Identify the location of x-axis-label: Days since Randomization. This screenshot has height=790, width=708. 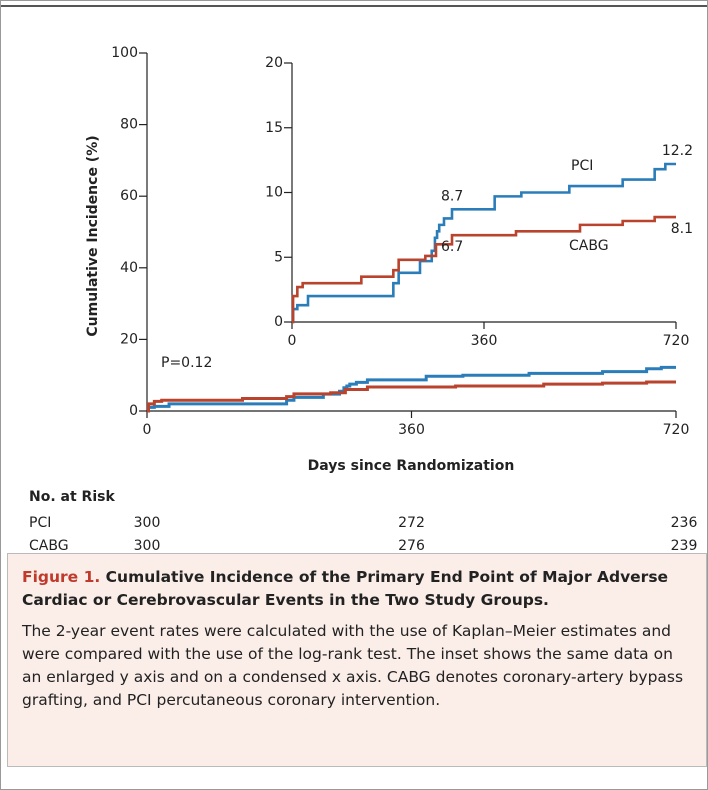
(411, 466).